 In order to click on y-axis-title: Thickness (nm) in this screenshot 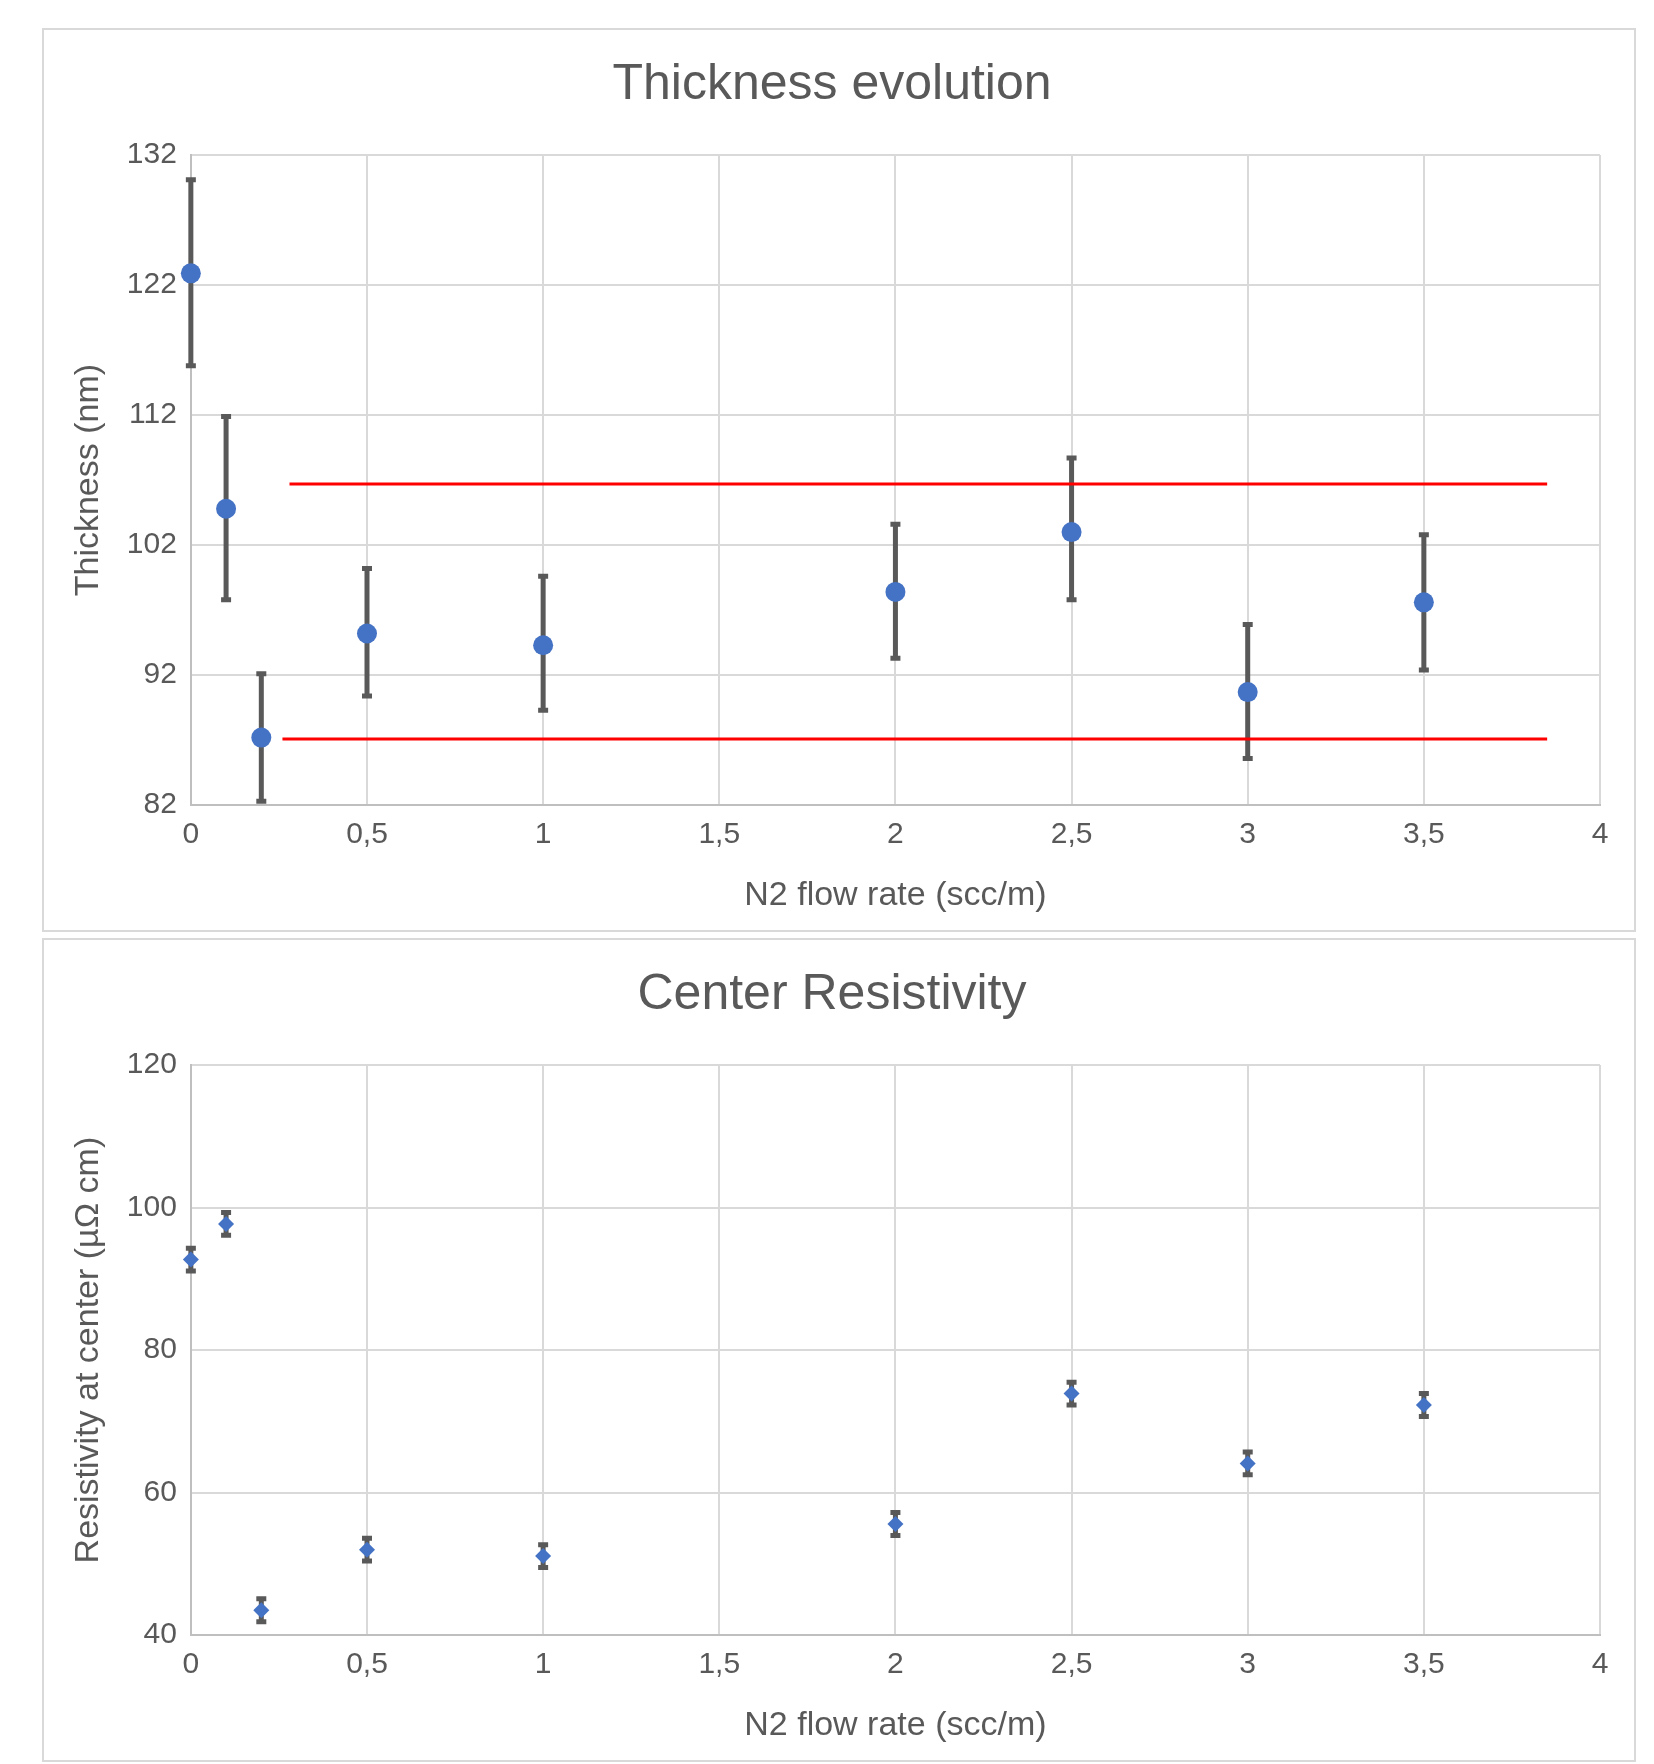, I will do `click(85, 480)`.